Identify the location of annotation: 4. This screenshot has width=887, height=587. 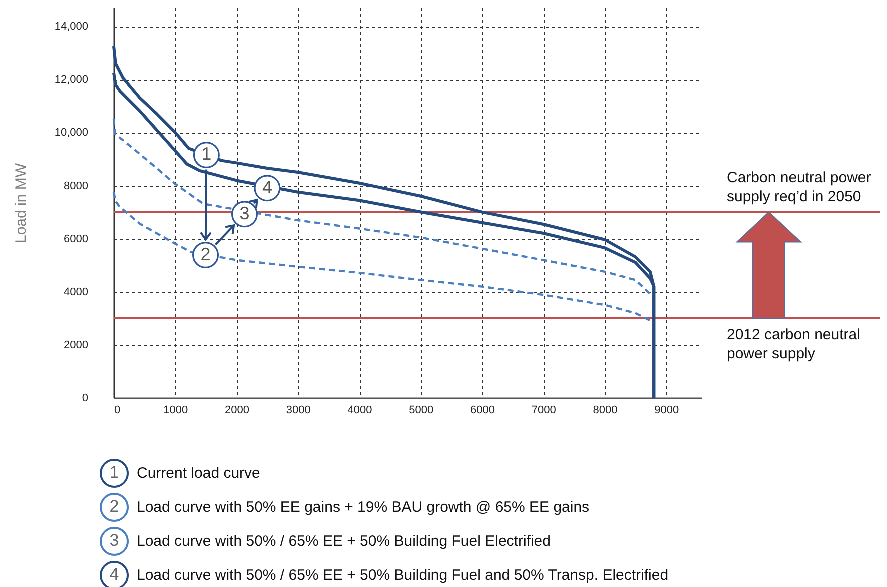
(267, 187).